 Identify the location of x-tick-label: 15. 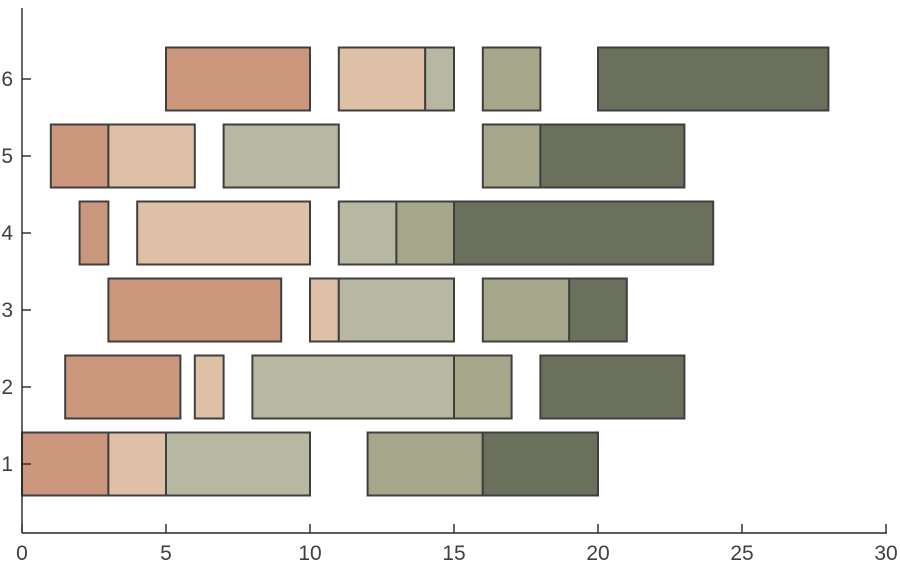
(453, 553).